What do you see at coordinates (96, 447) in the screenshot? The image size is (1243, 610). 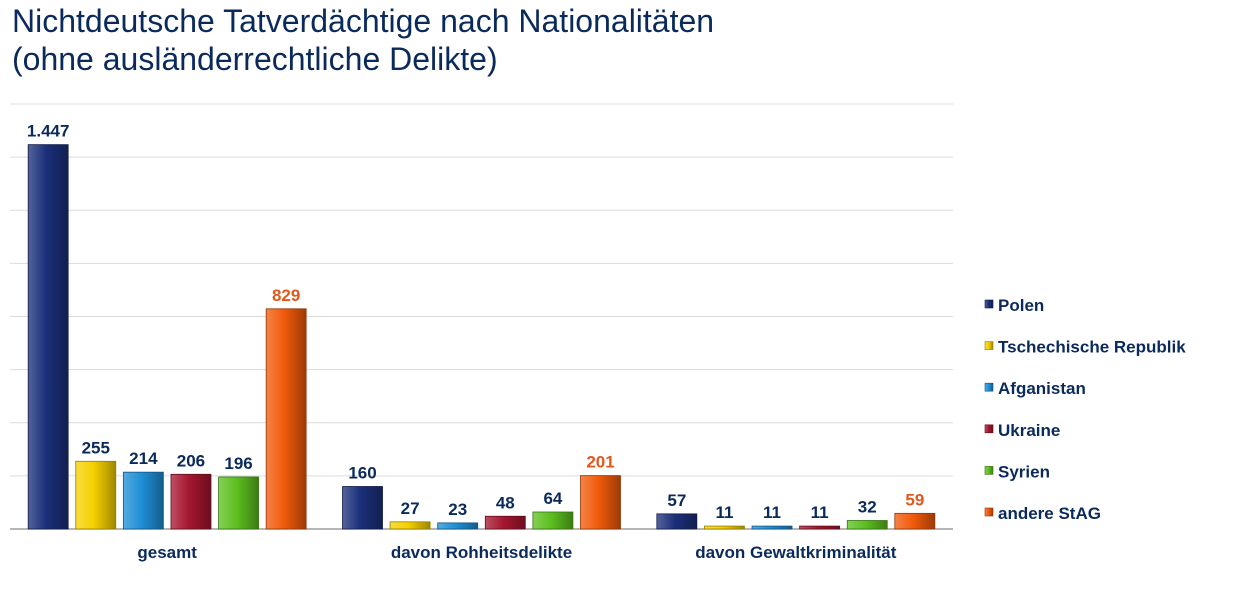 I see `value-label: 255` at bounding box center [96, 447].